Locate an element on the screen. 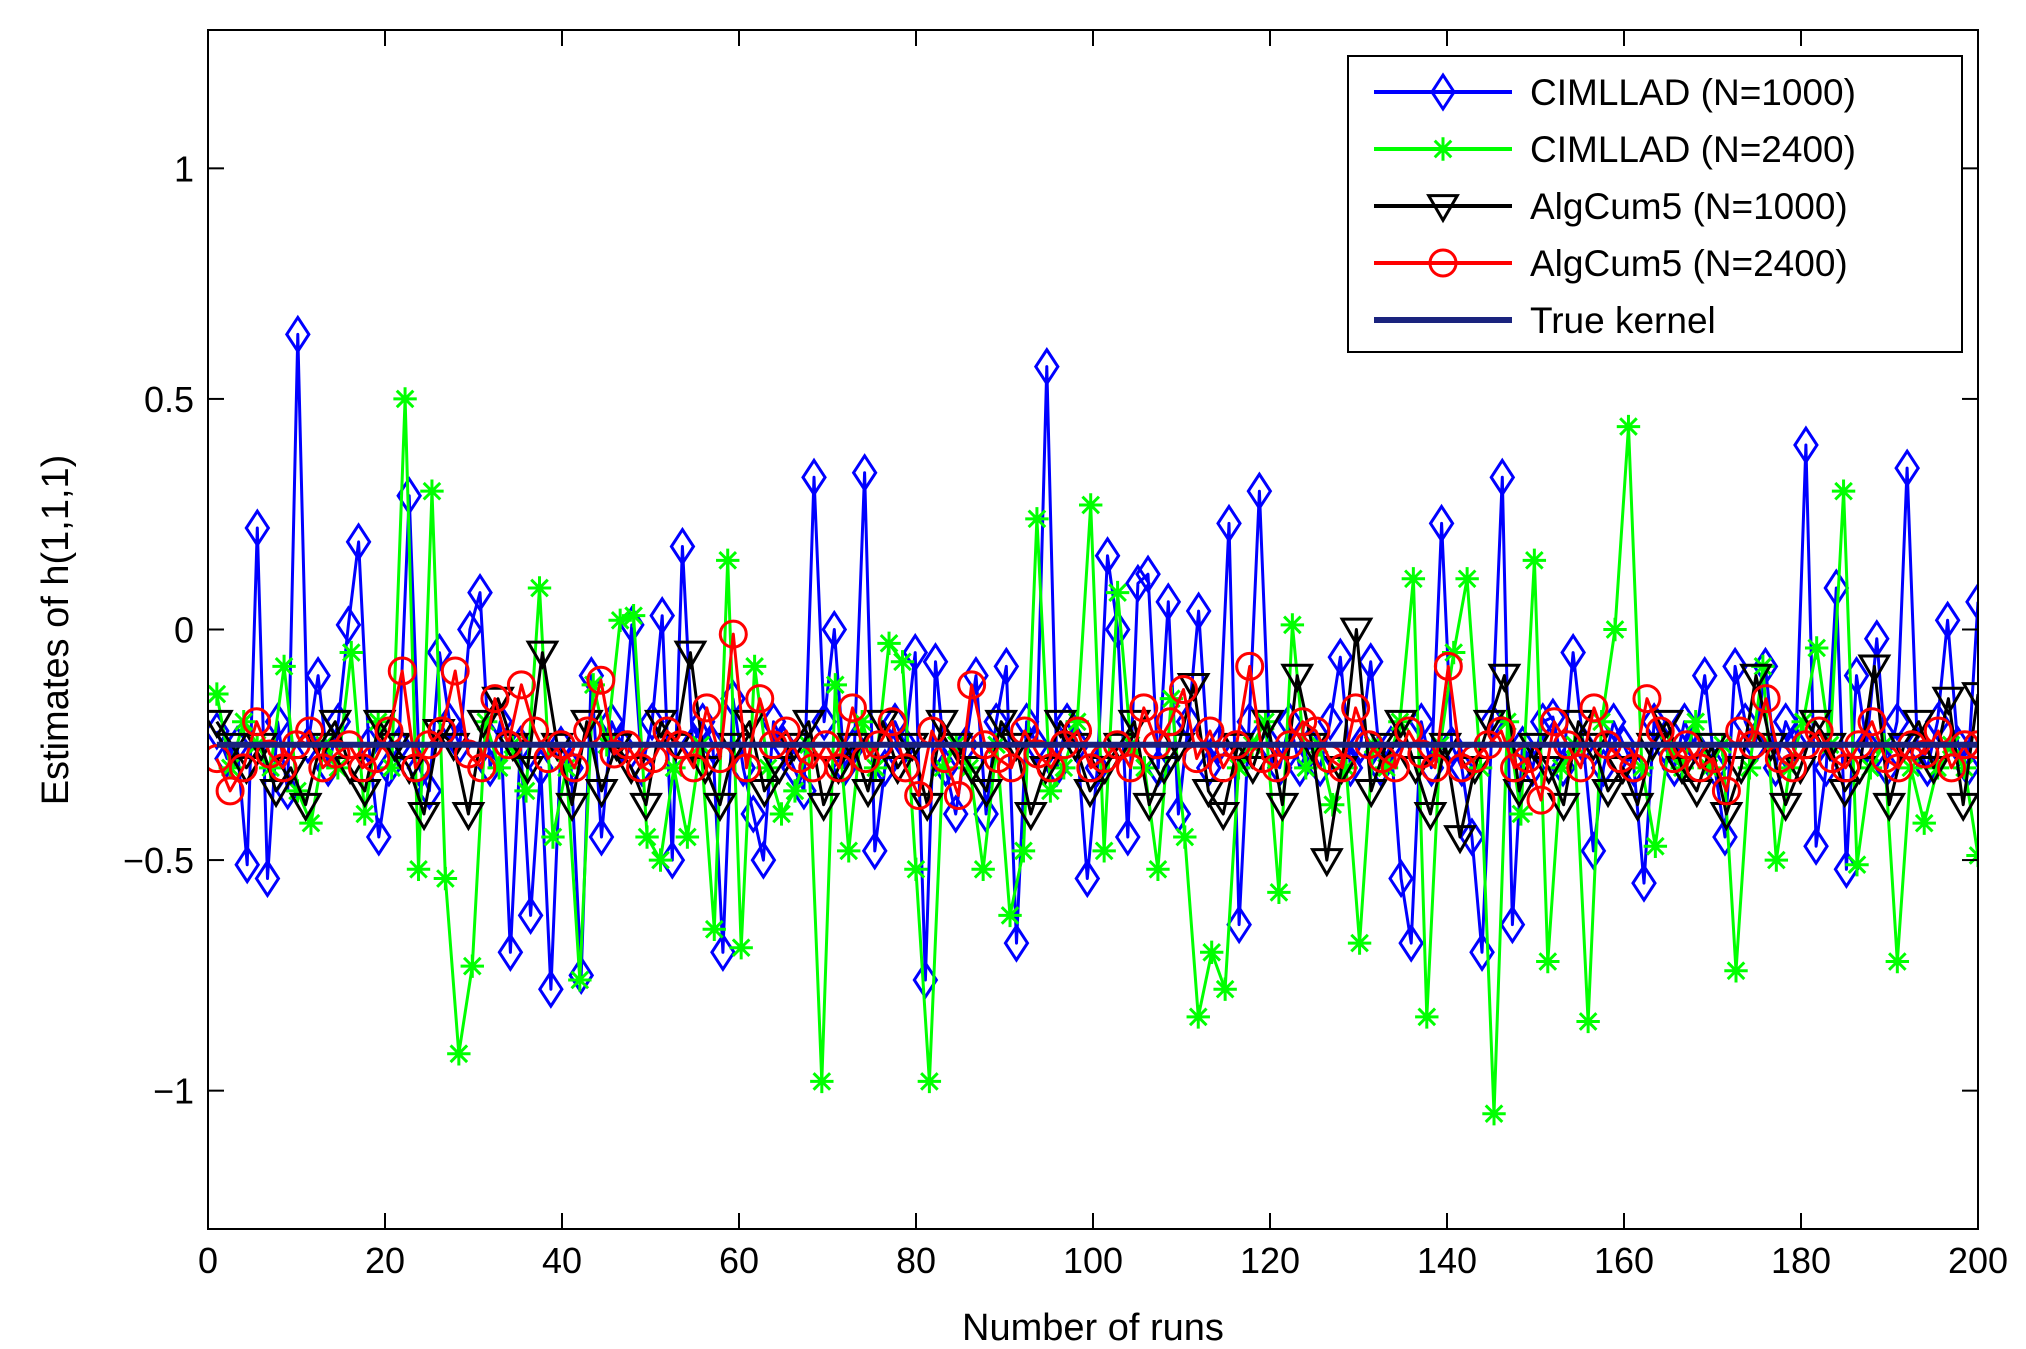 The image size is (2026, 1349). x-tick-label: 200 is located at coordinates (1978, 1260).